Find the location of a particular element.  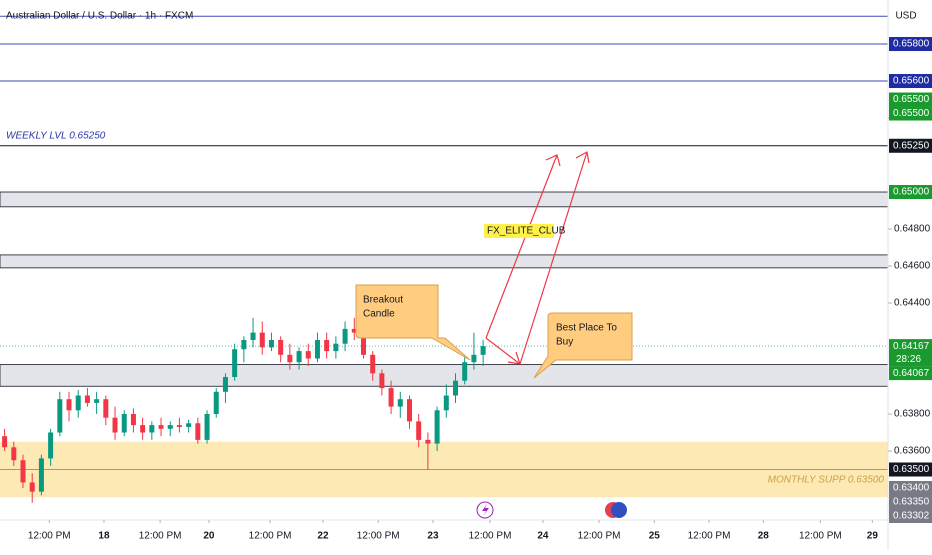

x-tick-label: 20 is located at coordinates (209, 536).